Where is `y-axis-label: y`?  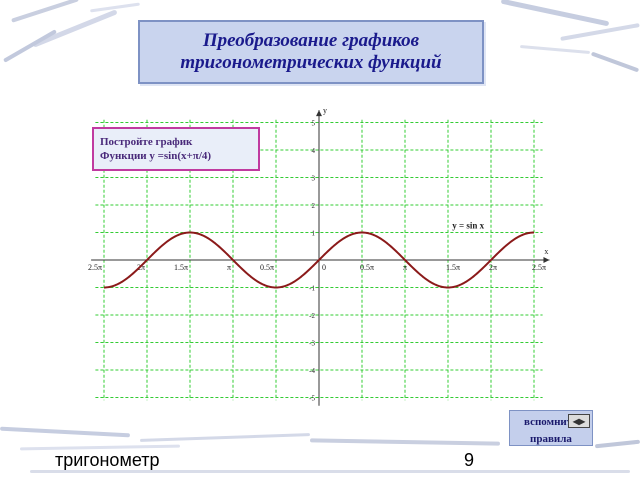 y-axis-label: y is located at coordinates (325, 110).